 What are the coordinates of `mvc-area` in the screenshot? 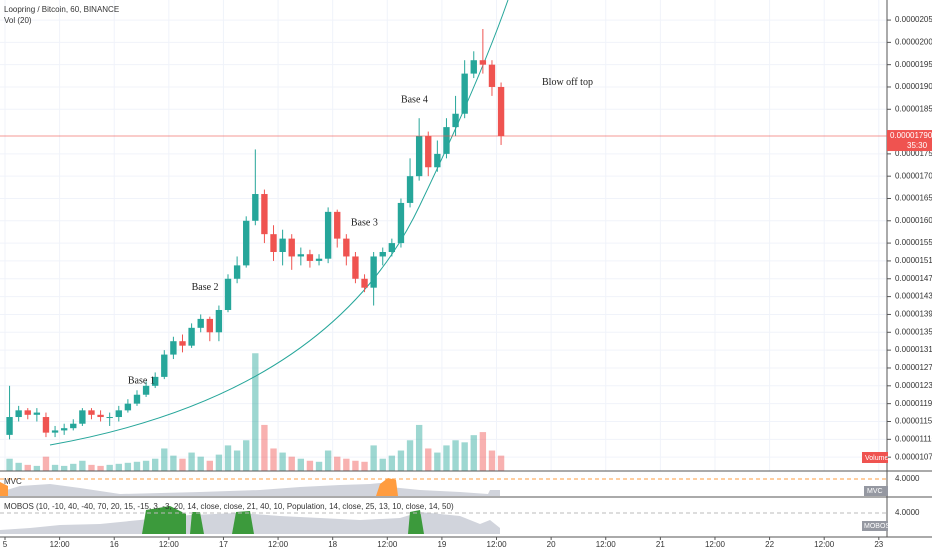 It's located at (250, 489).